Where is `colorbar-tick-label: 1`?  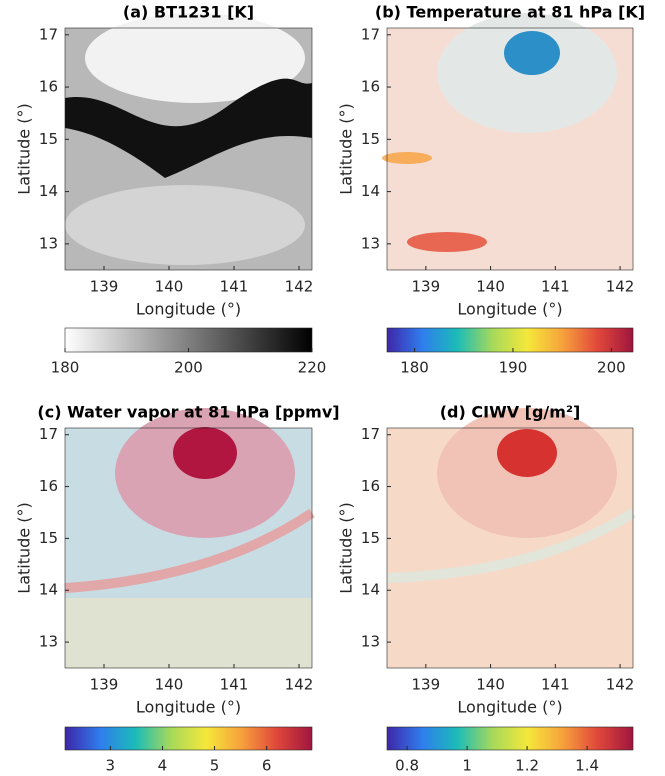 colorbar-tick-label: 1 is located at coordinates (467, 766).